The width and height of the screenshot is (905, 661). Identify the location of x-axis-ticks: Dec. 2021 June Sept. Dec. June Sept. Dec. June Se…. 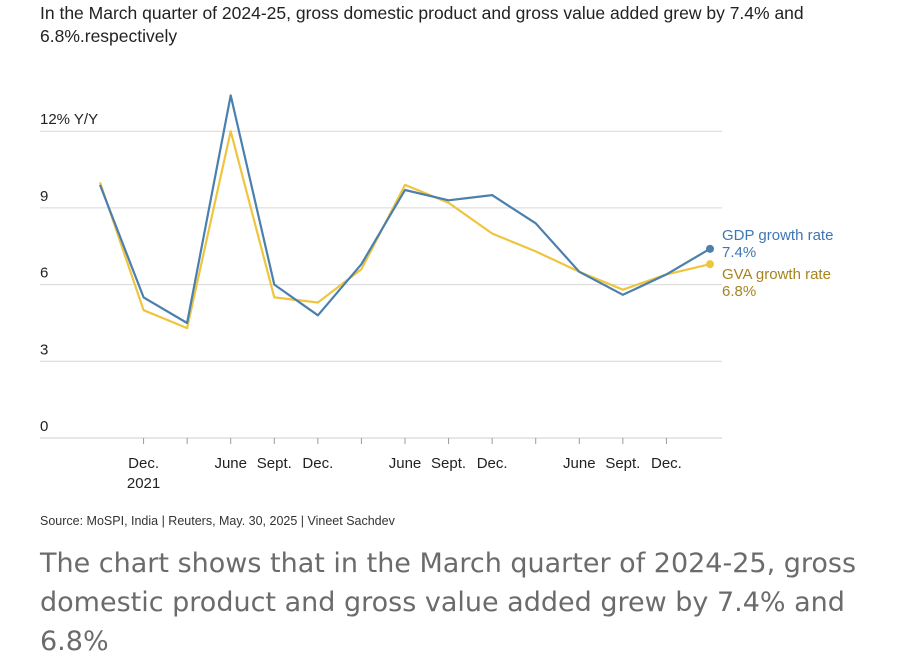
(404, 465).